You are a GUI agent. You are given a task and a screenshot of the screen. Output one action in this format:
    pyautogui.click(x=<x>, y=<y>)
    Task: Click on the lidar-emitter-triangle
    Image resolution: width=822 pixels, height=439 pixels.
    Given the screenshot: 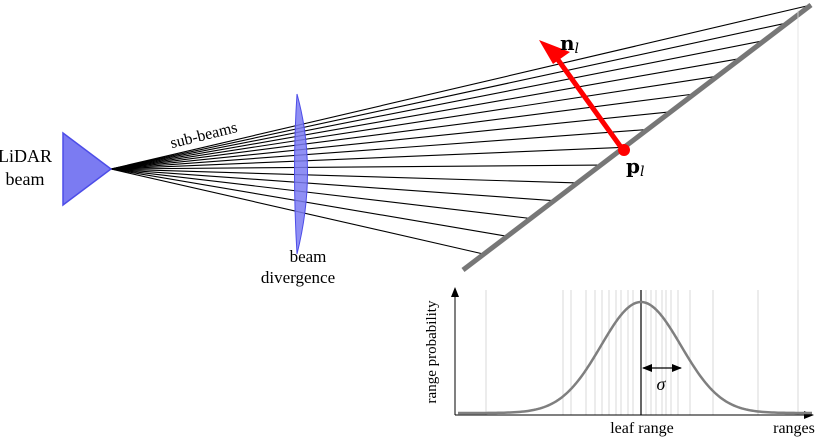 What is the action you would take?
    pyautogui.click(x=87, y=169)
    